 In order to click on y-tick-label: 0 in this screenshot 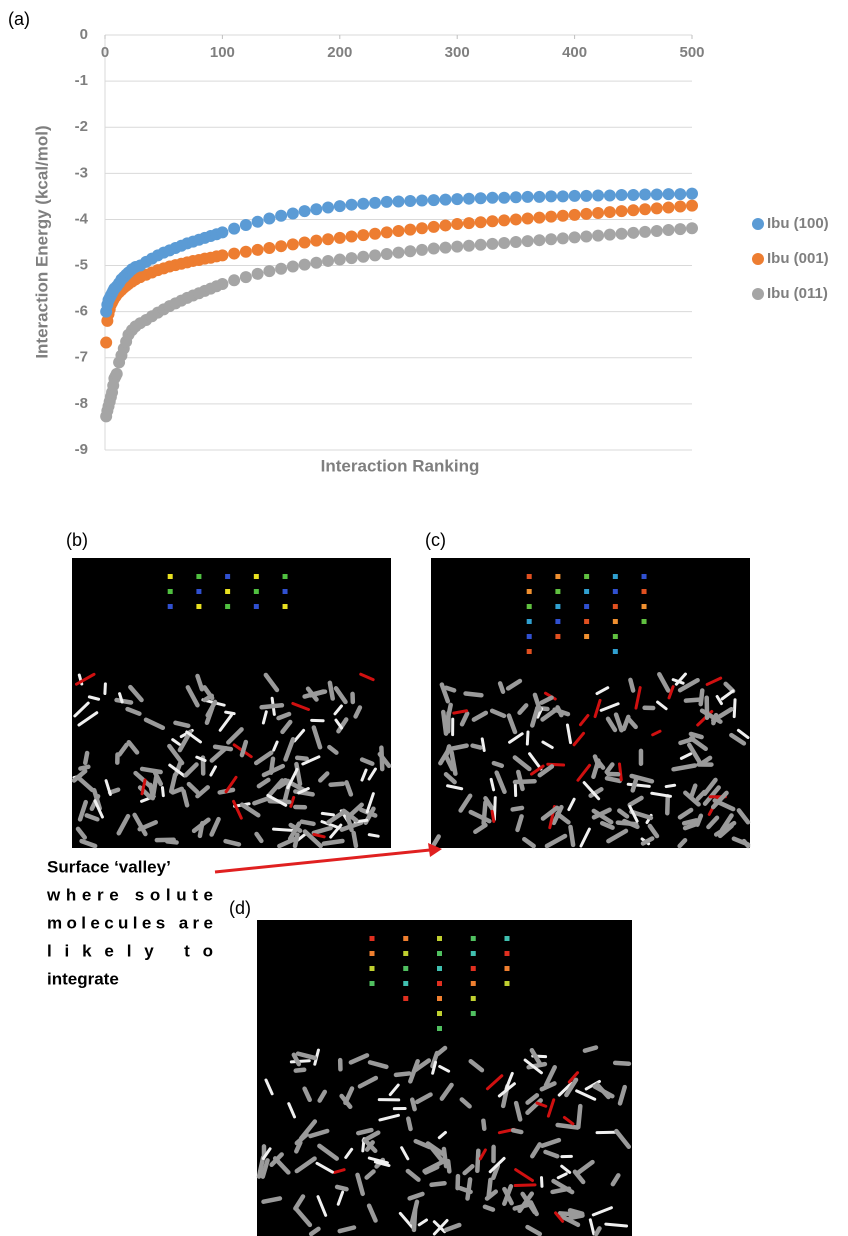, I will do `click(84, 34)`.